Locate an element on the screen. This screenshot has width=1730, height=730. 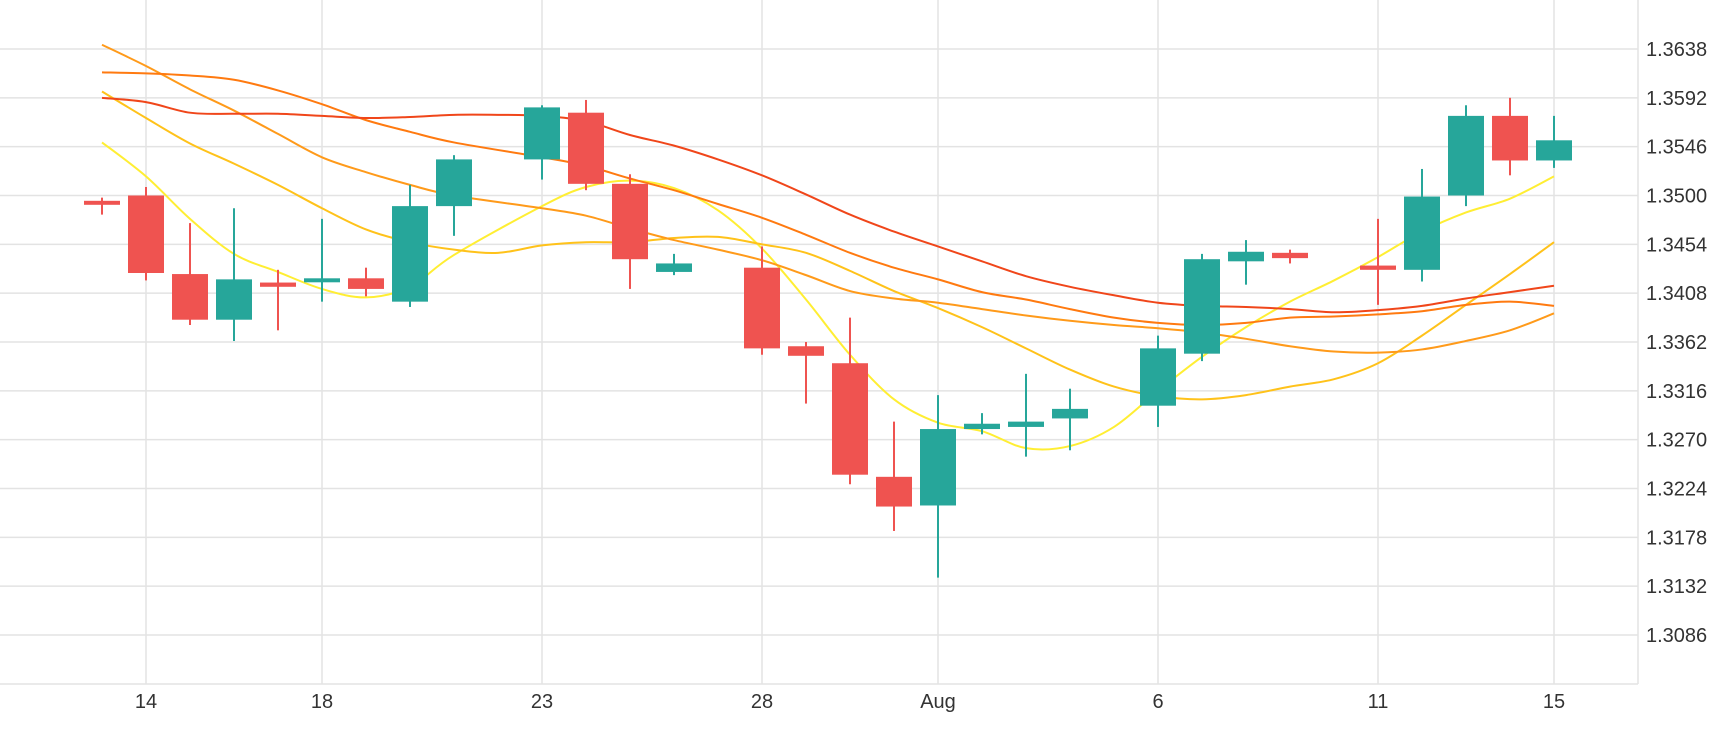
x-tick-label: 6 is located at coordinates (1157, 702).